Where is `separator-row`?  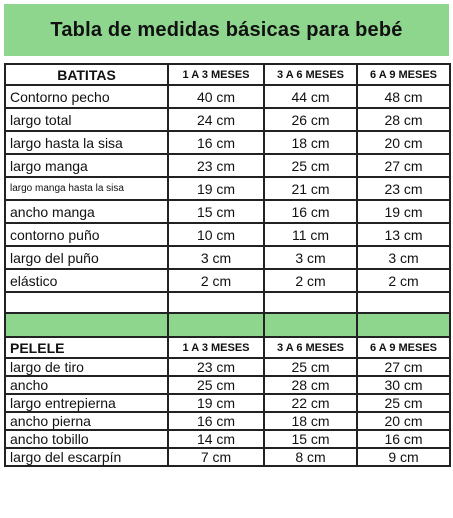
separator-row is located at coordinates (227, 325).